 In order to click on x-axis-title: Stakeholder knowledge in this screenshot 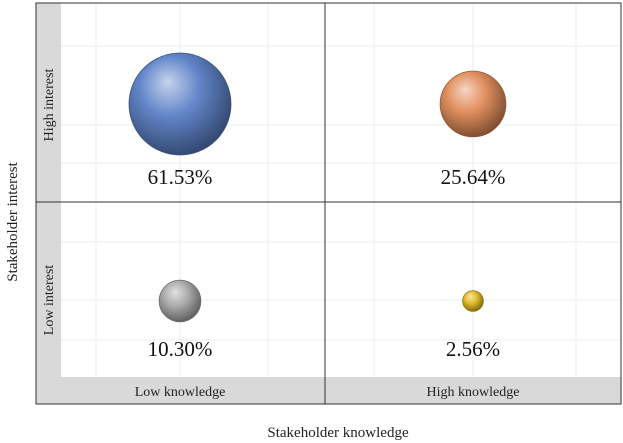, I will do `click(338, 433)`.